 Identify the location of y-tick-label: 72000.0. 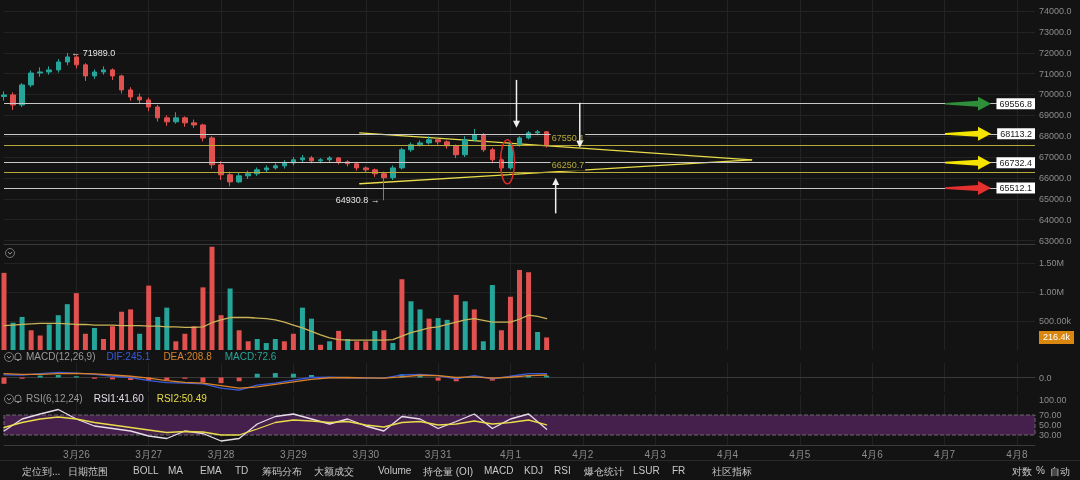
(1055, 52).